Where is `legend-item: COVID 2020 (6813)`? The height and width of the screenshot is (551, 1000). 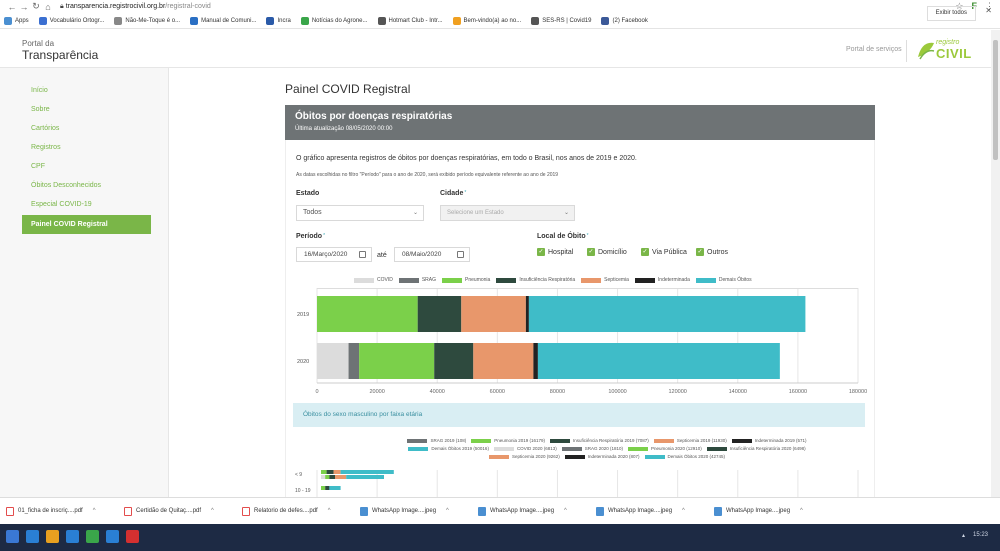
legend-item: COVID 2020 (6813) is located at coordinates (525, 448).